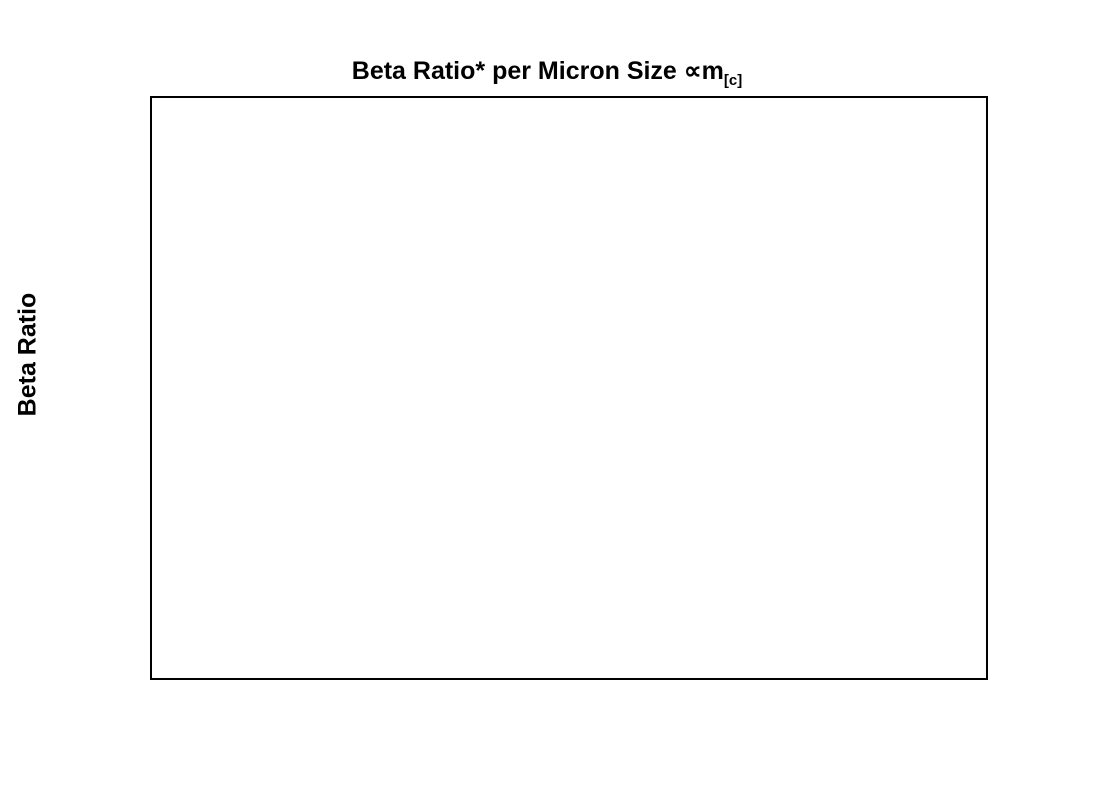 The width and height of the screenshot is (1094, 788). What do you see at coordinates (537, 71) in the screenshot?
I see `chart-title-main: Beta Ratio* per Micron Size ∝m` at bounding box center [537, 71].